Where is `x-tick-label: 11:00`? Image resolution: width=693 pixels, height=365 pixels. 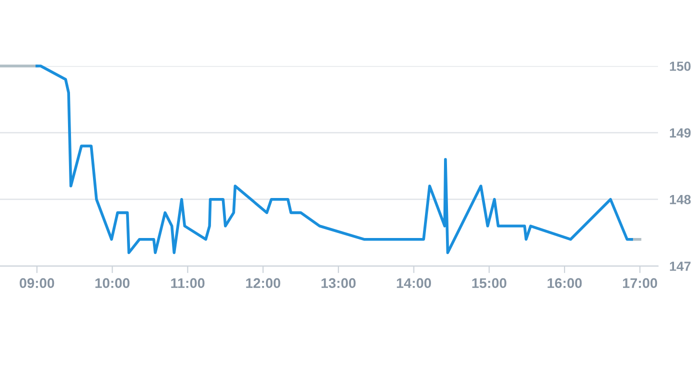 x-tick-label: 11:00 is located at coordinates (187, 283).